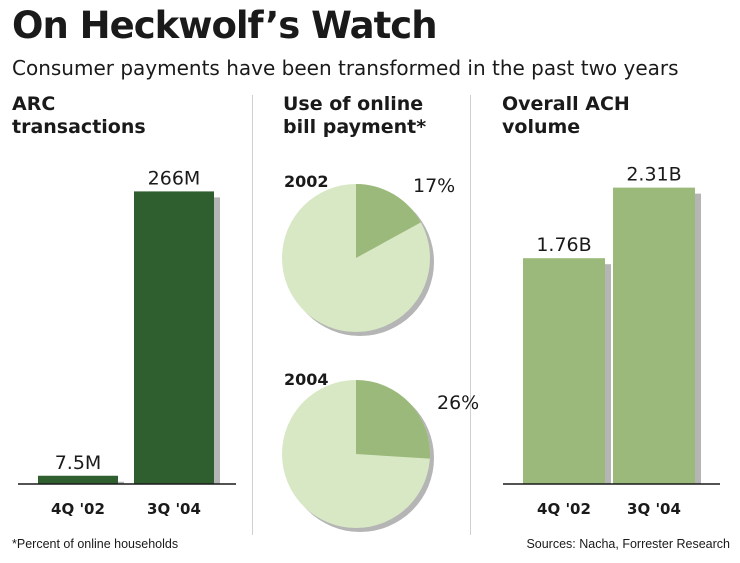  Describe the element at coordinates (434, 186) in the screenshot. I see `pie-2002-value-label: 17%` at that location.